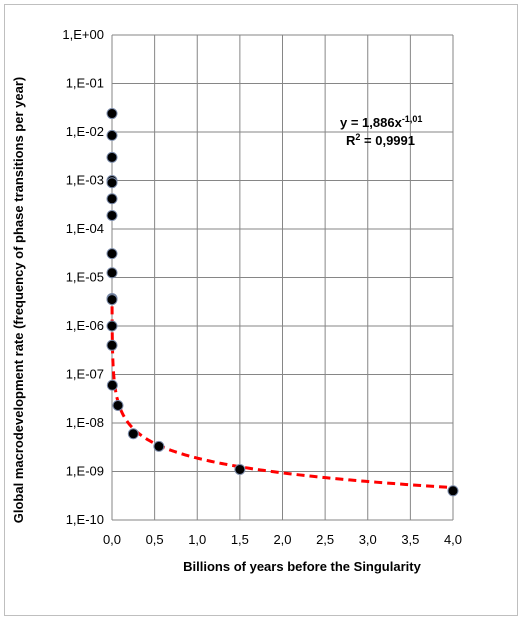  Describe the element at coordinates (155, 539) in the screenshot. I see `x-tick-label: 0,5` at that location.